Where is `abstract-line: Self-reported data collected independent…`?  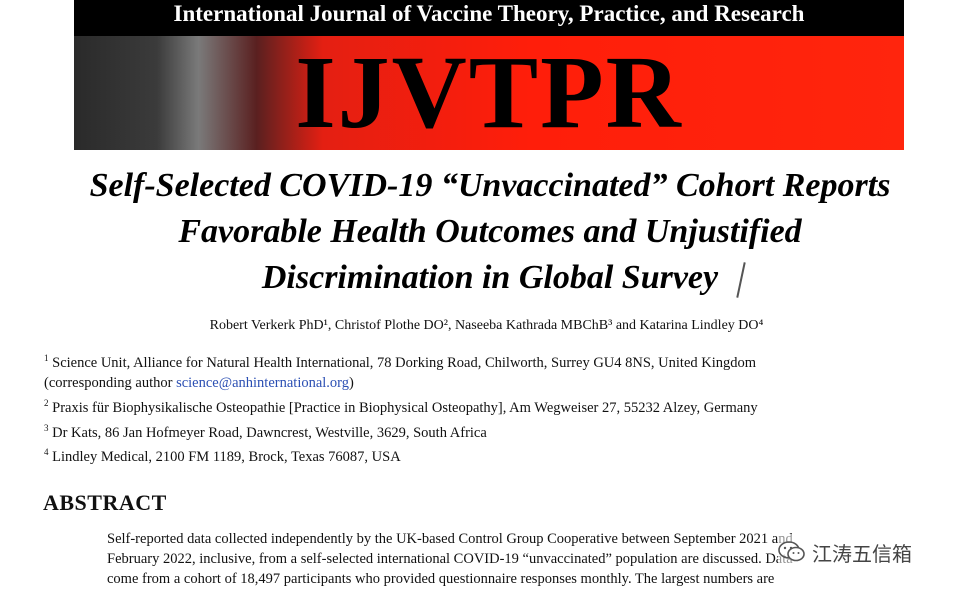
abstract-line: Self-reported data collected independent… is located at coordinates (450, 539).